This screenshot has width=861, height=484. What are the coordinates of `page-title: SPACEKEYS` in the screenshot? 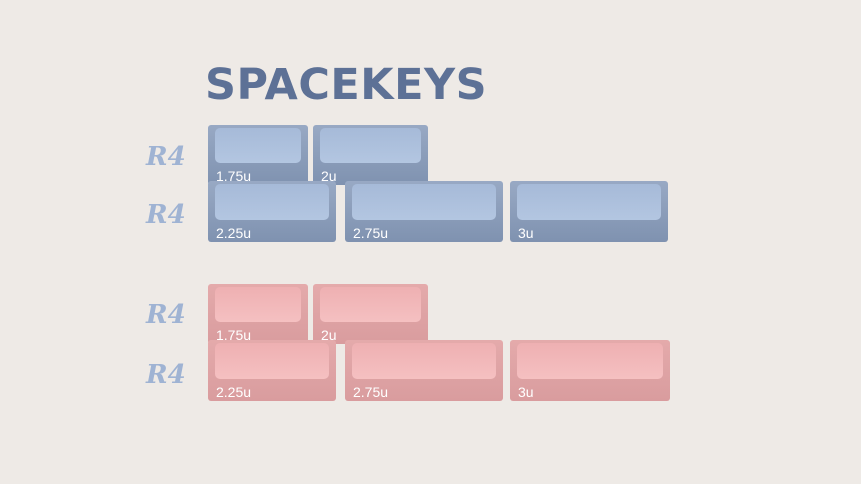 It's located at (346, 85).